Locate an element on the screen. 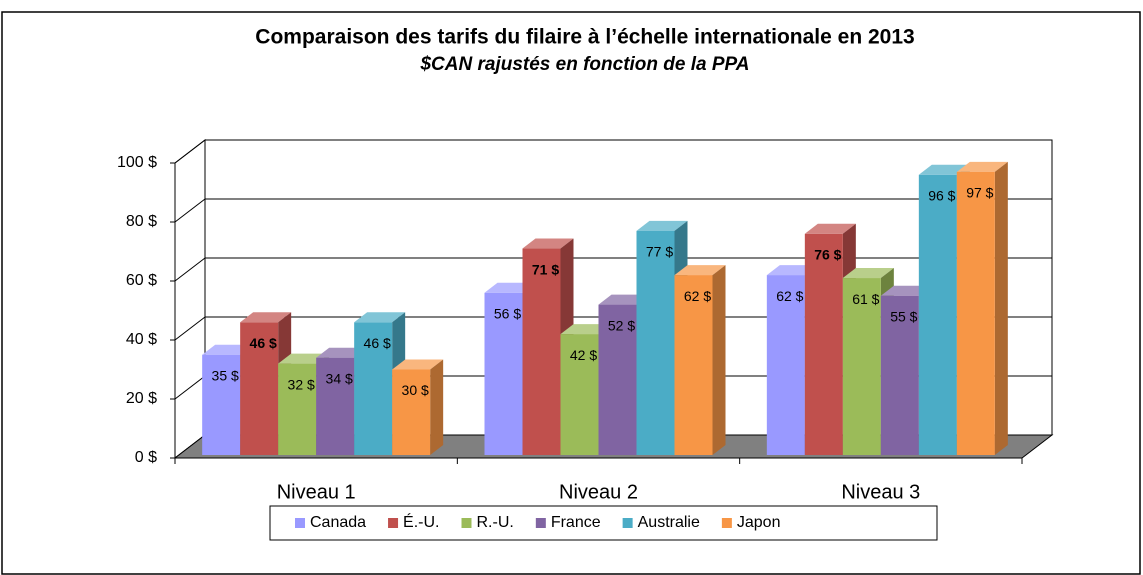 The image size is (1143, 575). x-tick-label: Niveau 2 is located at coordinates (598, 492).